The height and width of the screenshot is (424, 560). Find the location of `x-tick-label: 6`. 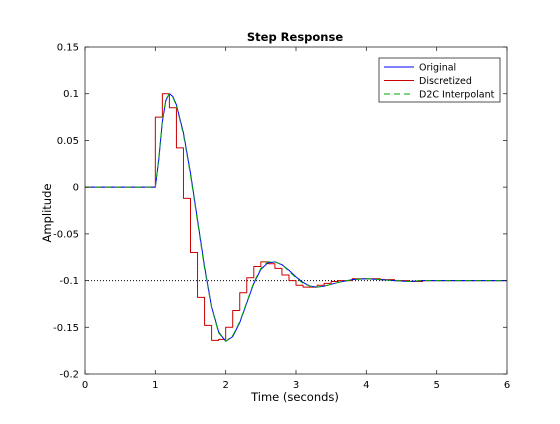

x-tick-label: 6 is located at coordinates (507, 385).